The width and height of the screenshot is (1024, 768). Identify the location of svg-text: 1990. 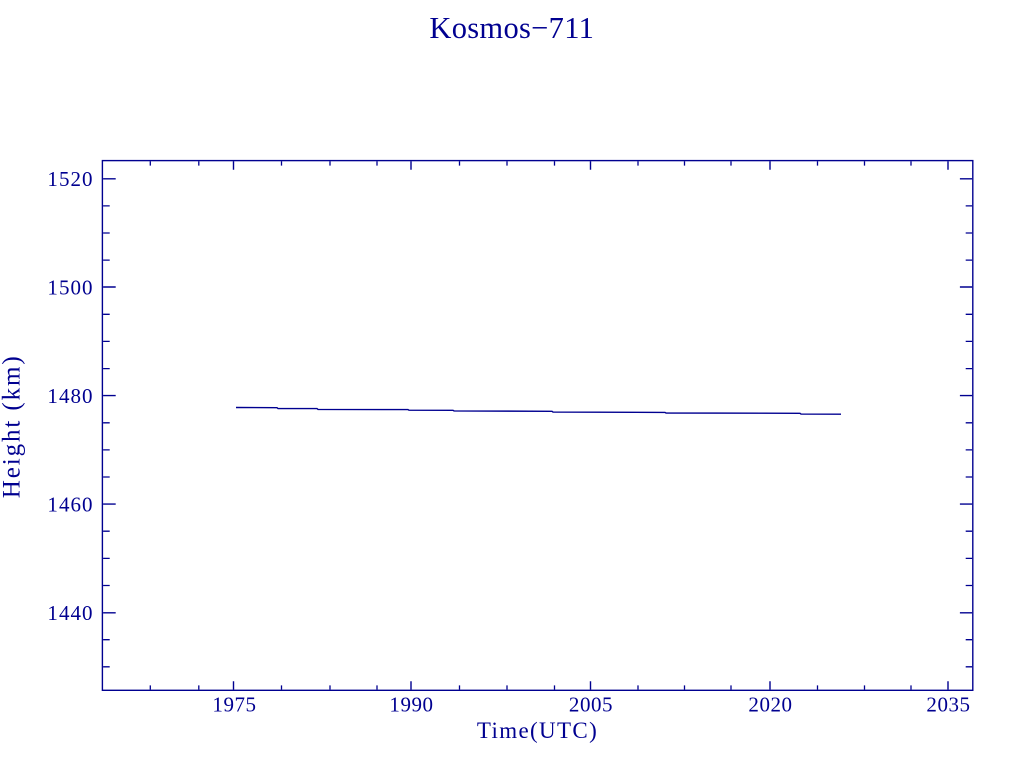
(411, 705).